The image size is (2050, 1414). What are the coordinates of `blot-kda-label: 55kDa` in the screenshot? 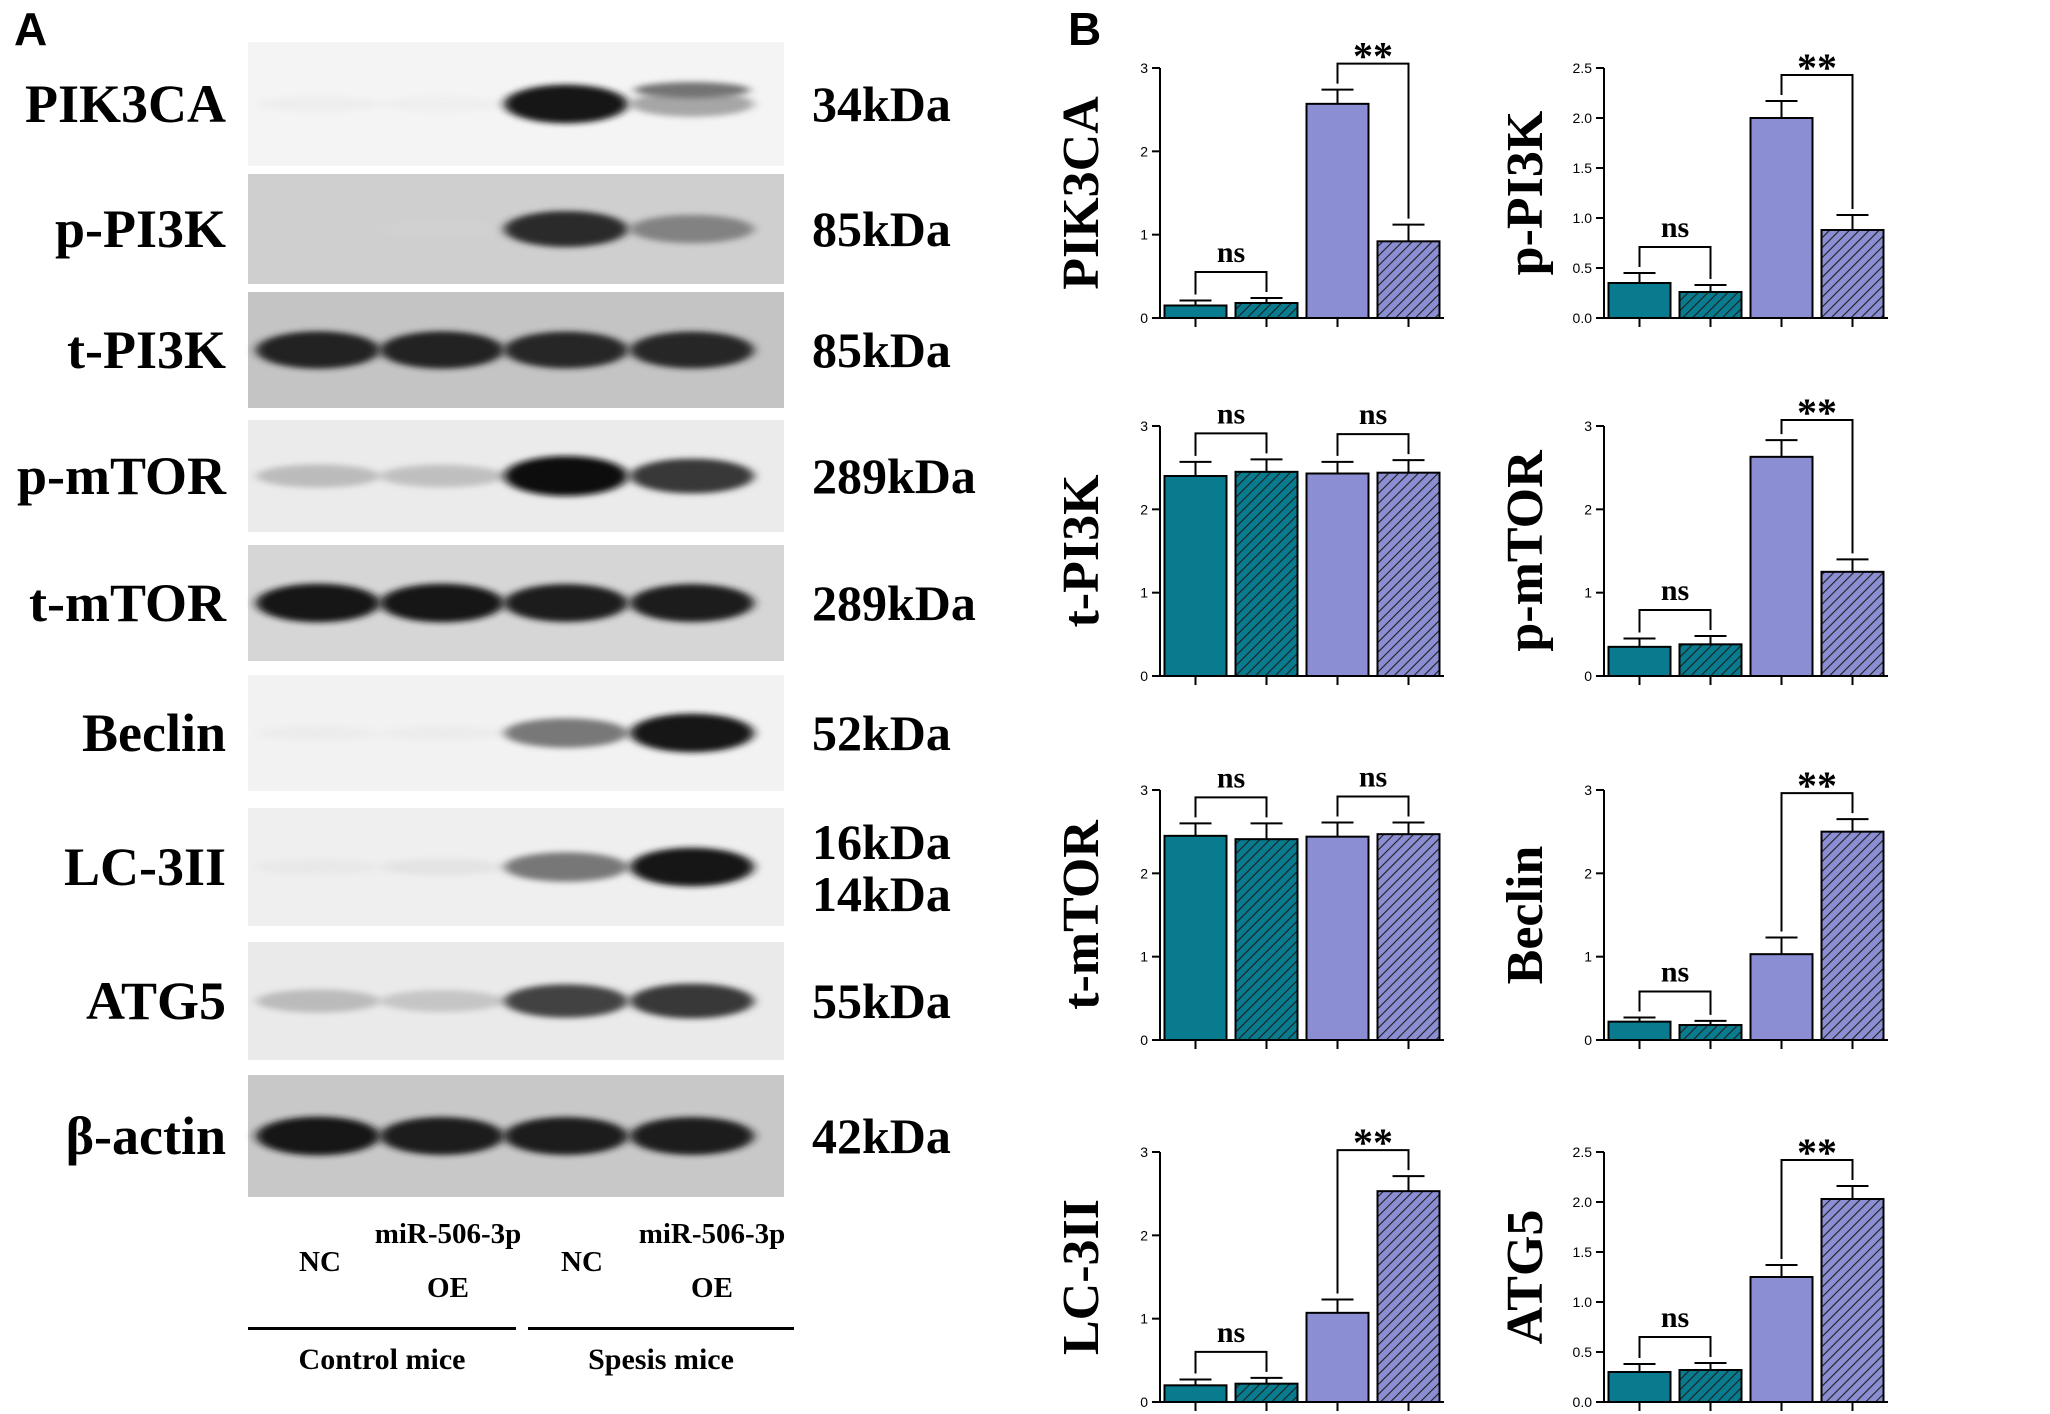 It's located at (881, 1001).